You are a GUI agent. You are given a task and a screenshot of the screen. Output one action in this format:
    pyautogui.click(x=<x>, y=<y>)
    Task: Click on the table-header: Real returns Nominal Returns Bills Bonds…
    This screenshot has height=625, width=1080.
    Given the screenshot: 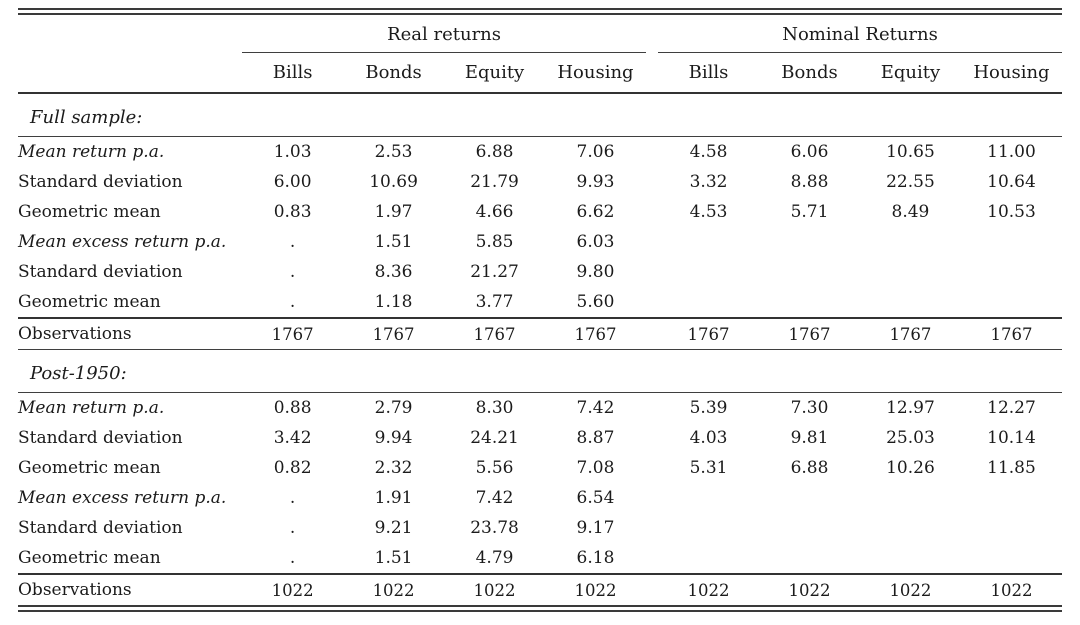 What is the action you would take?
    pyautogui.click(x=540, y=54)
    